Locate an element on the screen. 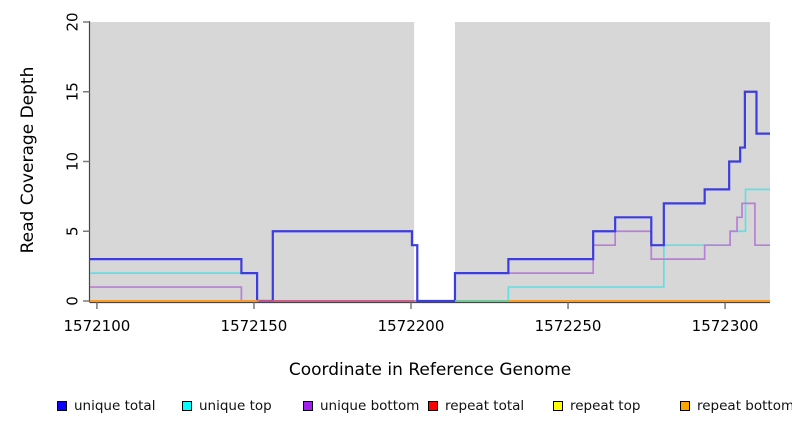 The height and width of the screenshot is (432, 792). legend-label: repeat total is located at coordinates (485, 406).